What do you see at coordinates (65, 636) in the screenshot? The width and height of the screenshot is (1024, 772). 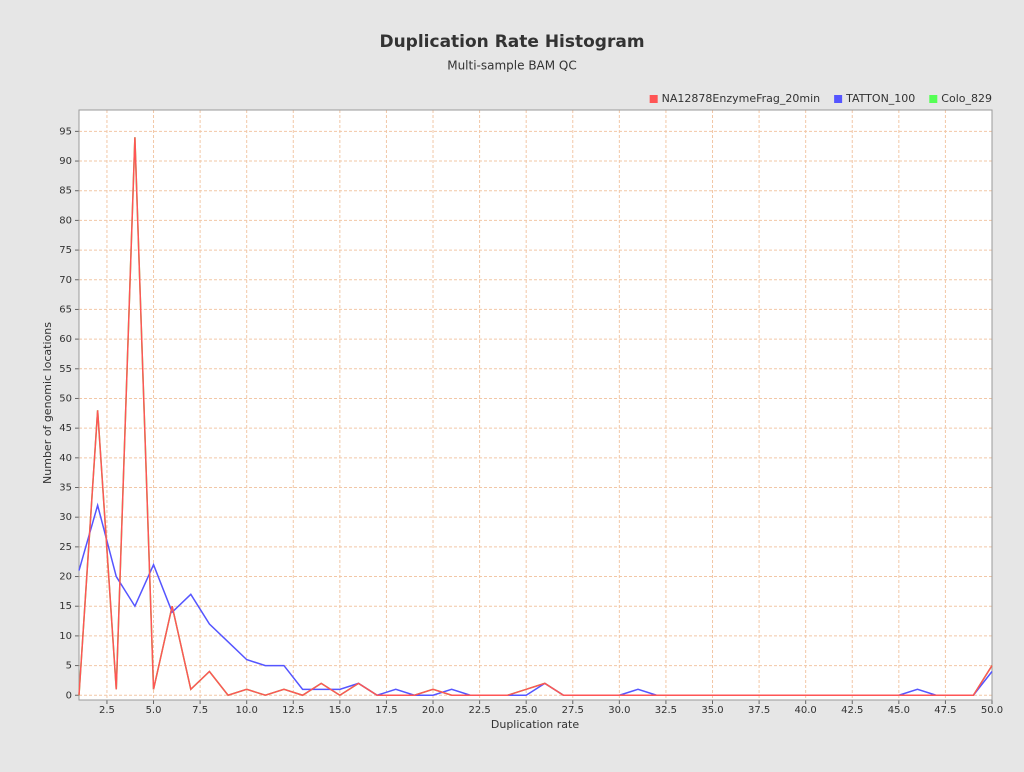 I see `y-tick-label: 10` at bounding box center [65, 636].